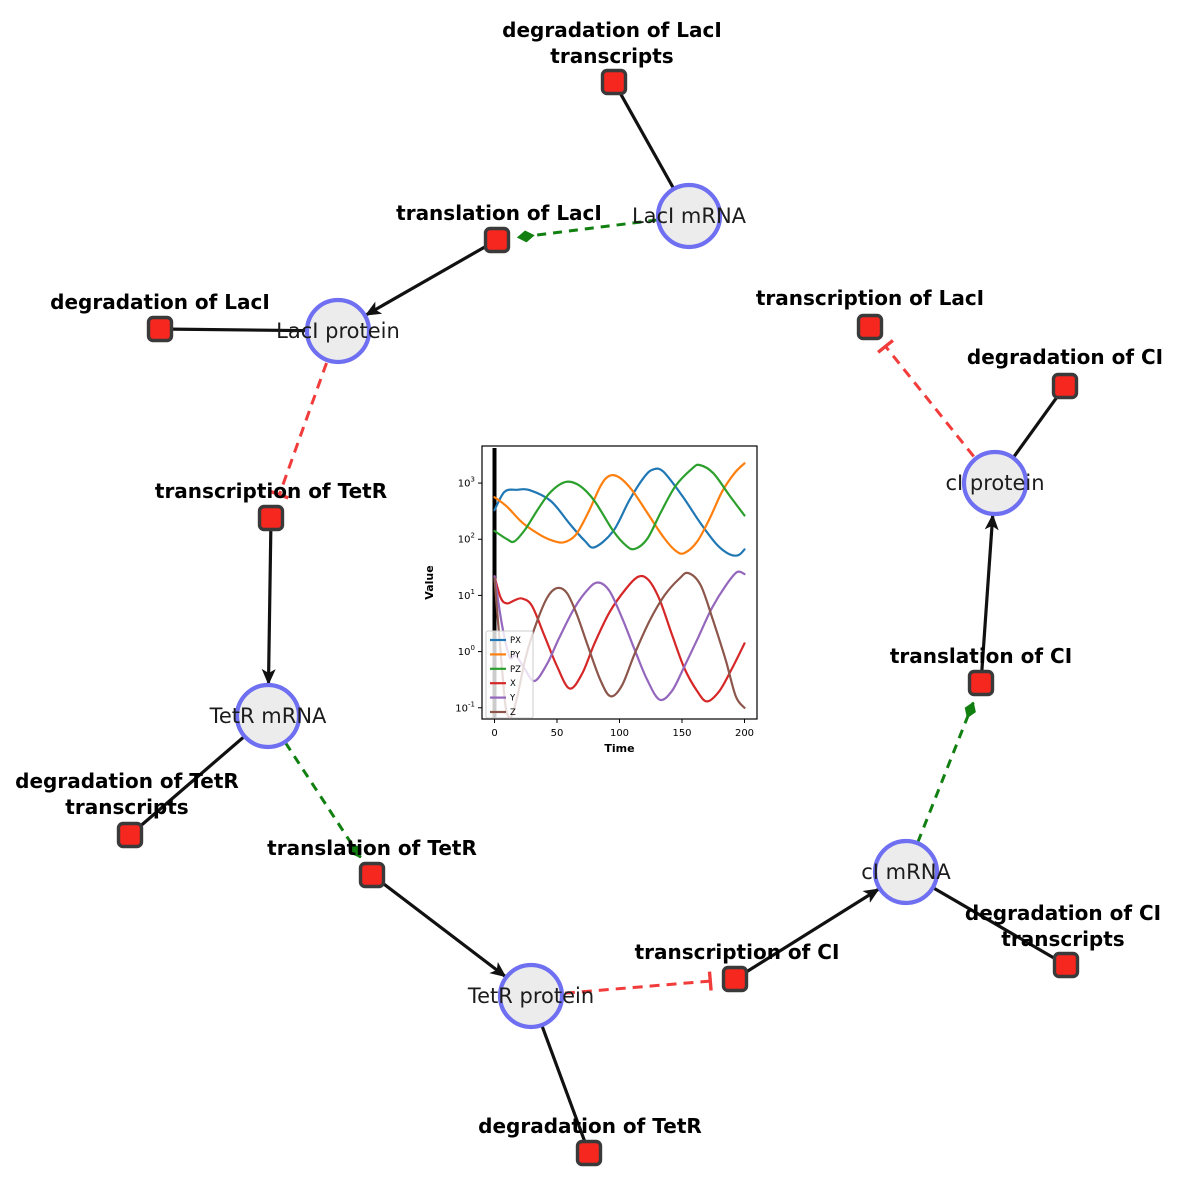  Describe the element at coordinates (466, 539) in the screenshot. I see `y-tick-label: 10²` at that location.